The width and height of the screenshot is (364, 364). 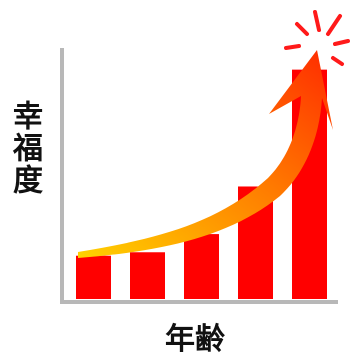 What do you see at coordinates (24, 148) in the screenshot?
I see `y-axis-label: 幸福度` at bounding box center [24, 148].